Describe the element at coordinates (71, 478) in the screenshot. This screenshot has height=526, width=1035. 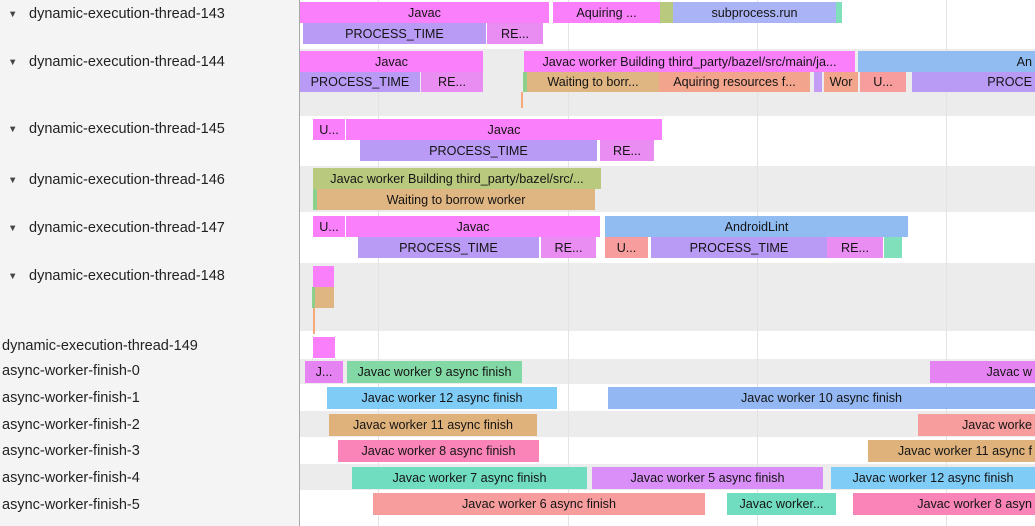
I see `track-label: async-worker-finish-4` at that location.